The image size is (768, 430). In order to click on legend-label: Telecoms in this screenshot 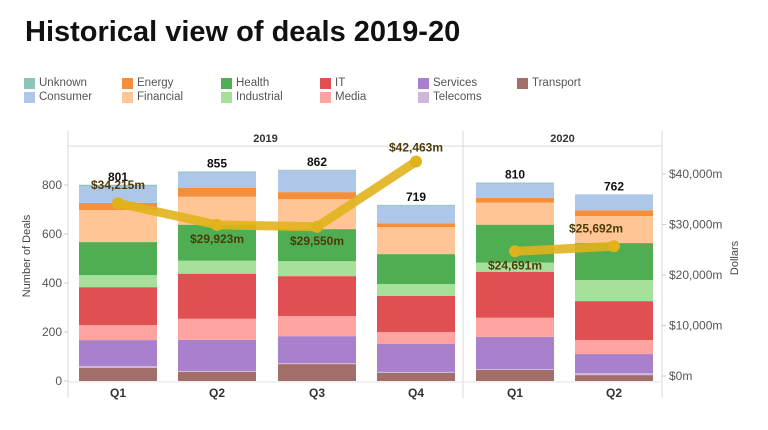, I will do `click(457, 97)`.